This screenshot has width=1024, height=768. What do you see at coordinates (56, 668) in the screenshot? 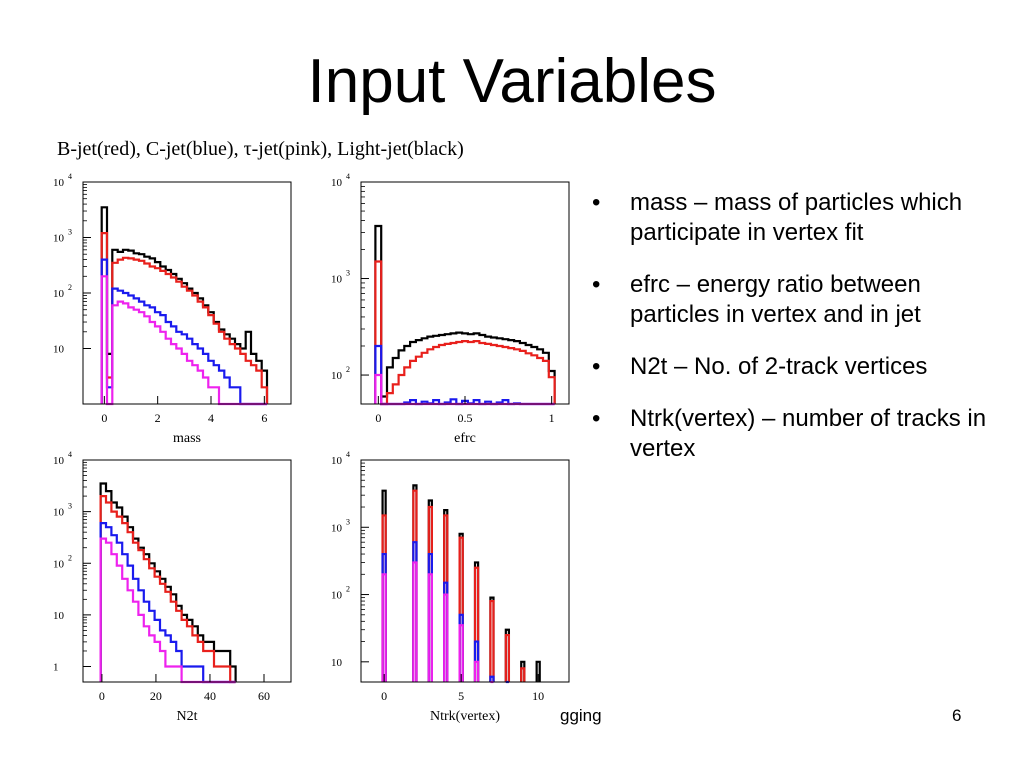
I see `y-tick-label: 1` at bounding box center [56, 668].